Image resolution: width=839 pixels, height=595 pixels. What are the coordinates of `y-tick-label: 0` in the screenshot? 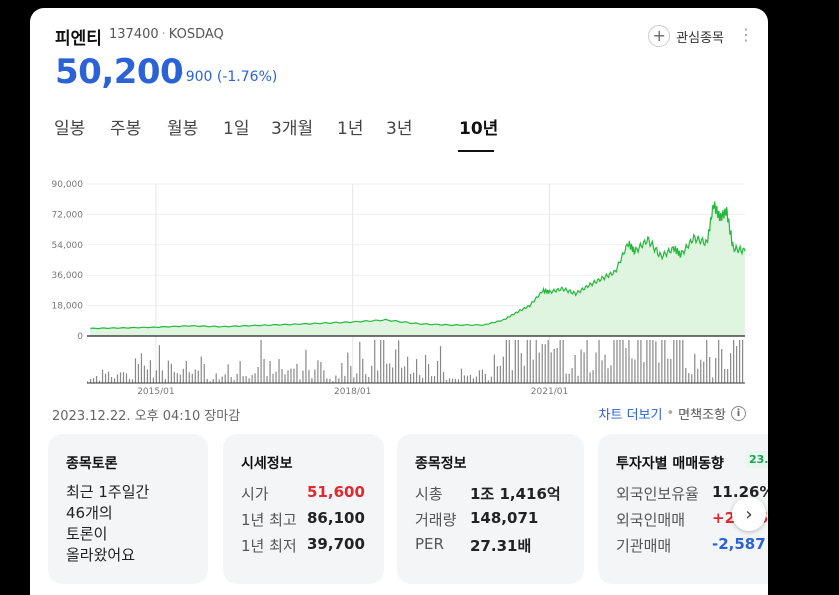 It's located at (80, 337).